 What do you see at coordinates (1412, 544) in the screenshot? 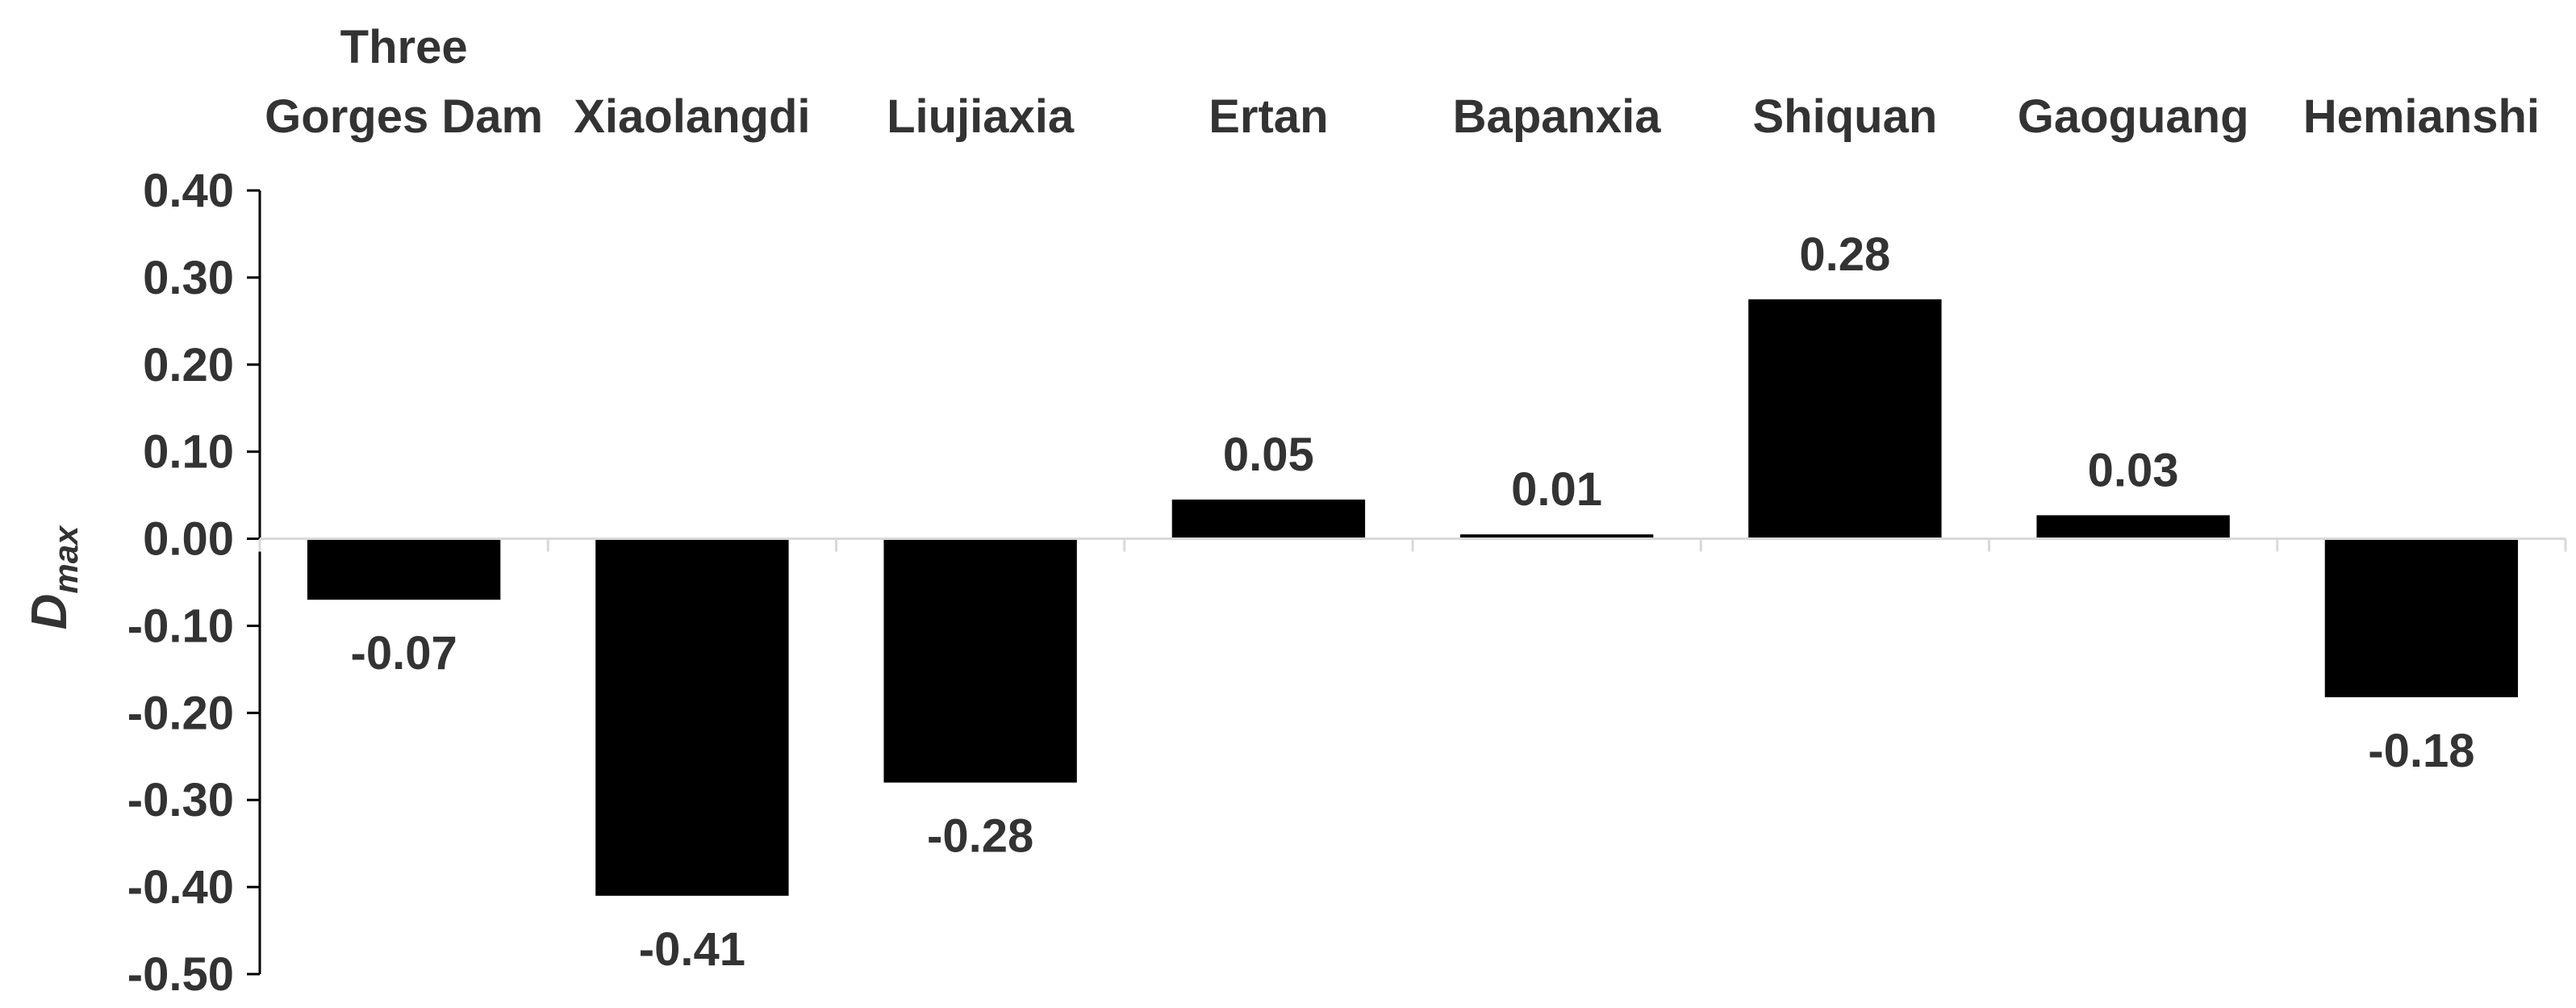
I see `zero-baseline` at bounding box center [1412, 544].